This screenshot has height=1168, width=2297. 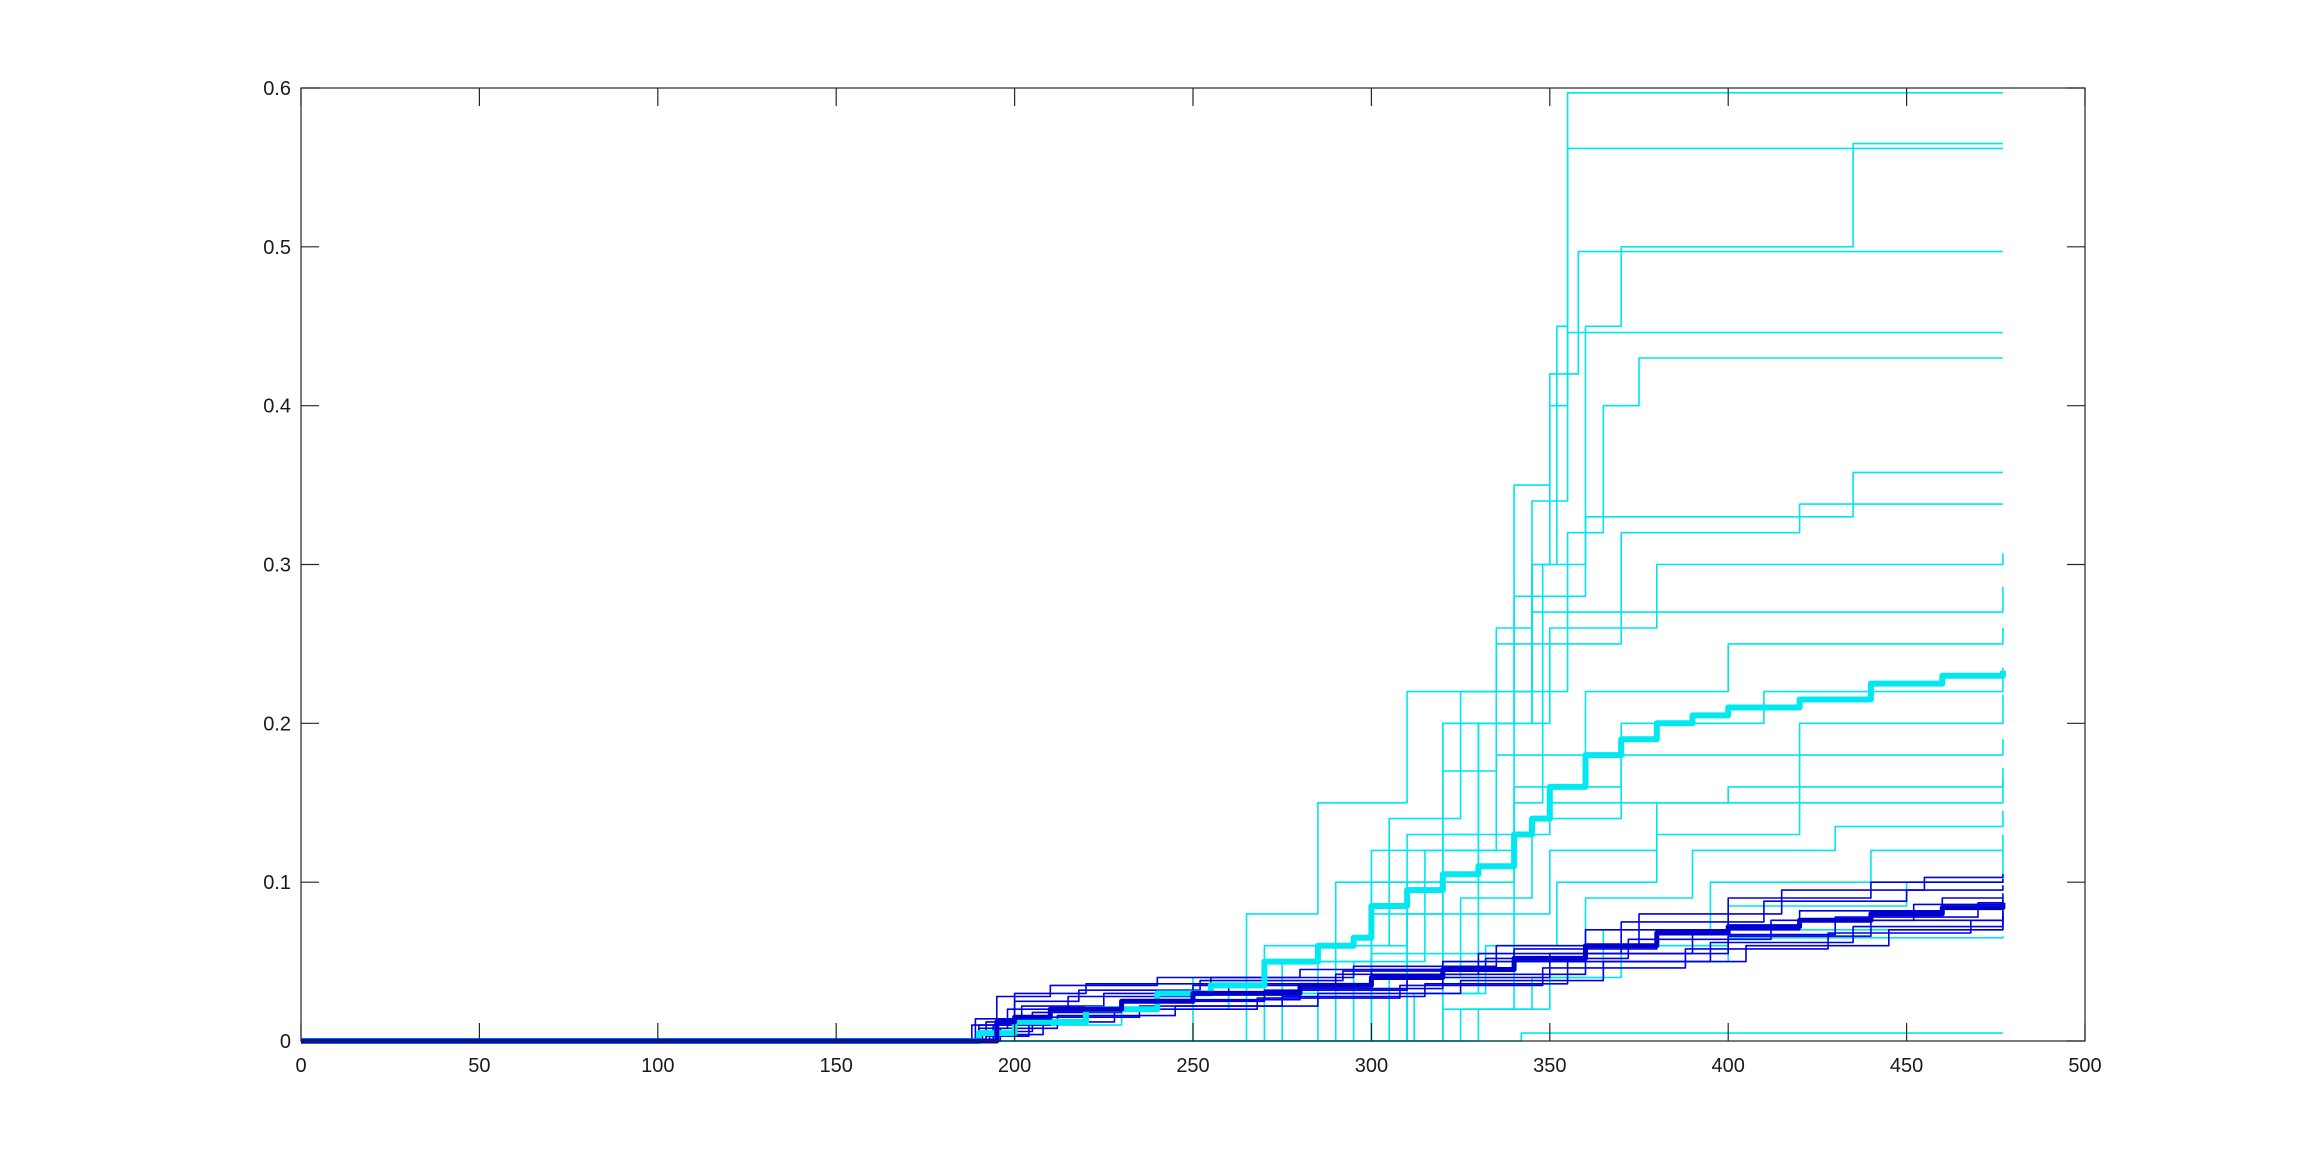 What do you see at coordinates (1906, 1066) in the screenshot?
I see `x-tick-label: 450` at bounding box center [1906, 1066].